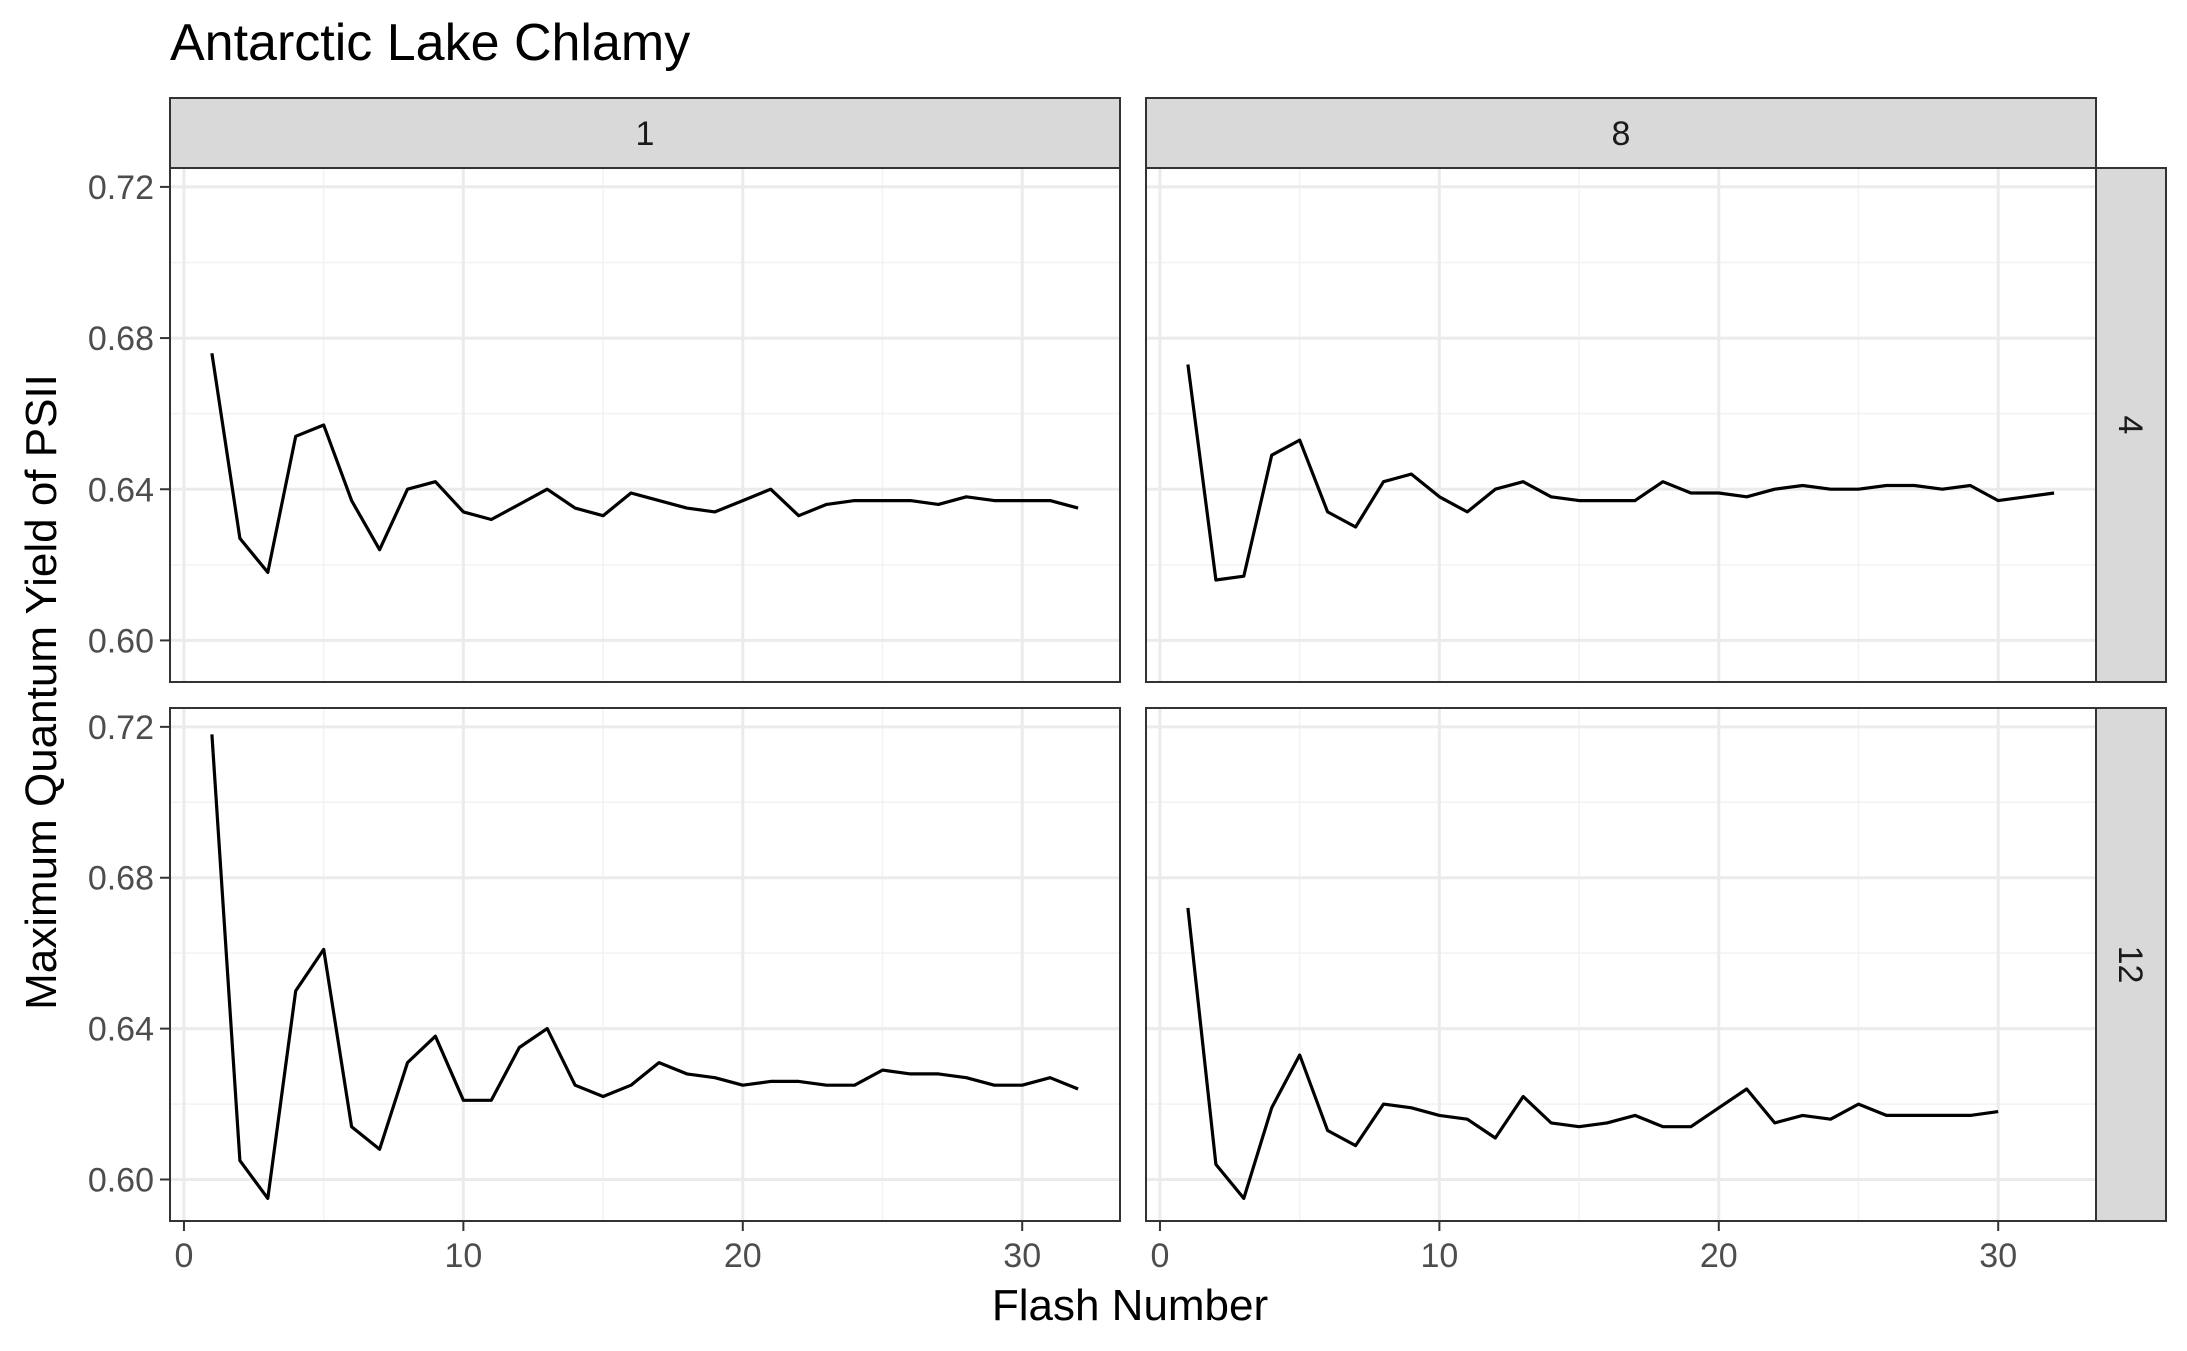  I want to click on y-axis-title: Maximum Quantum Yield of PSII, so click(41, 692).